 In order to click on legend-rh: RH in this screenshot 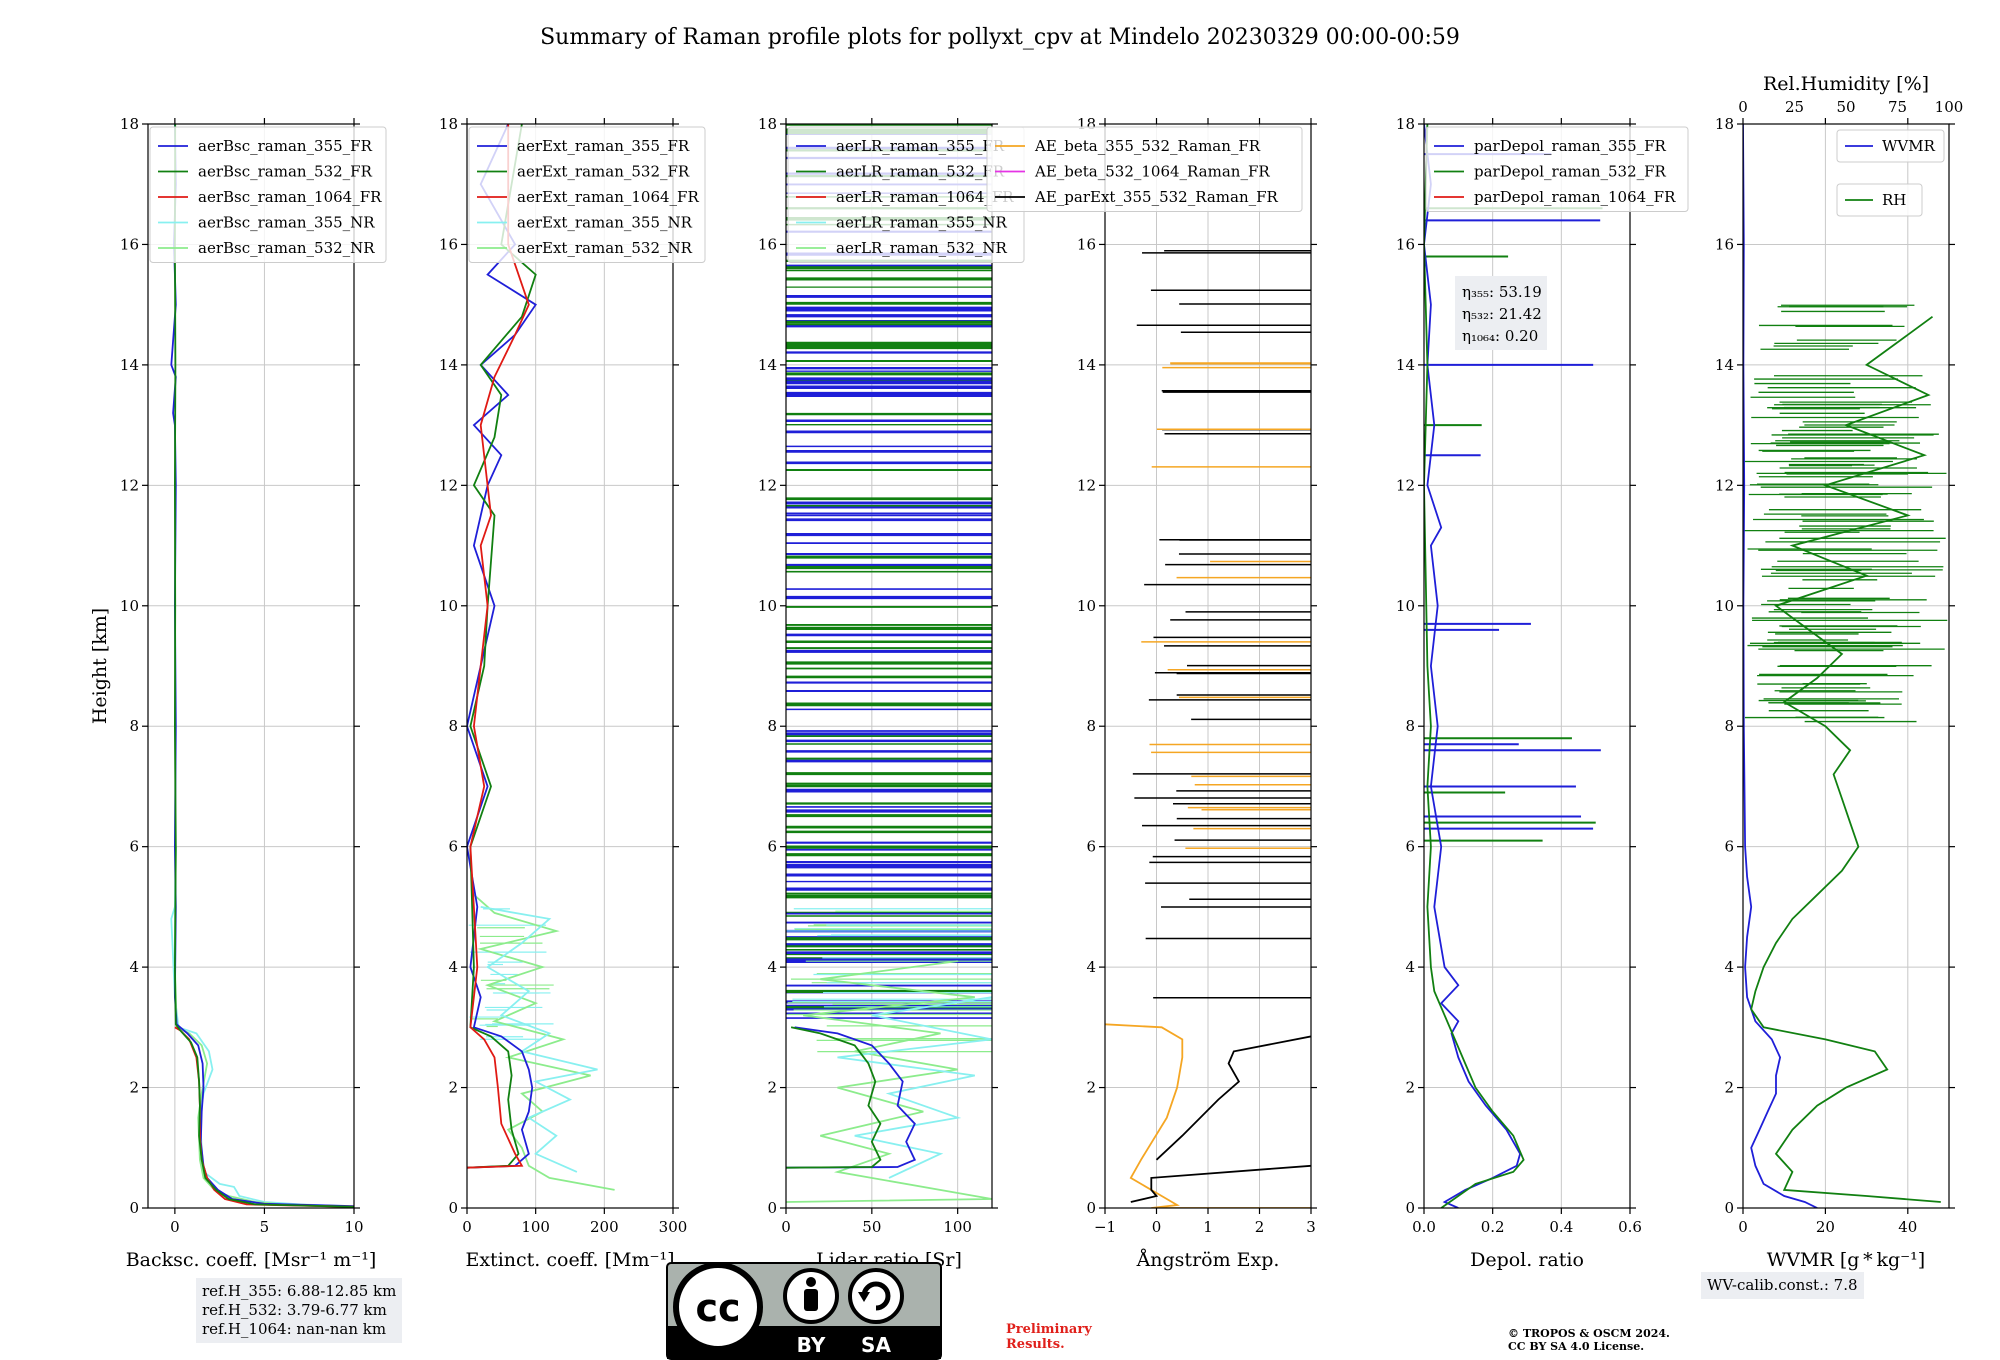, I will do `click(1879, 200)`.